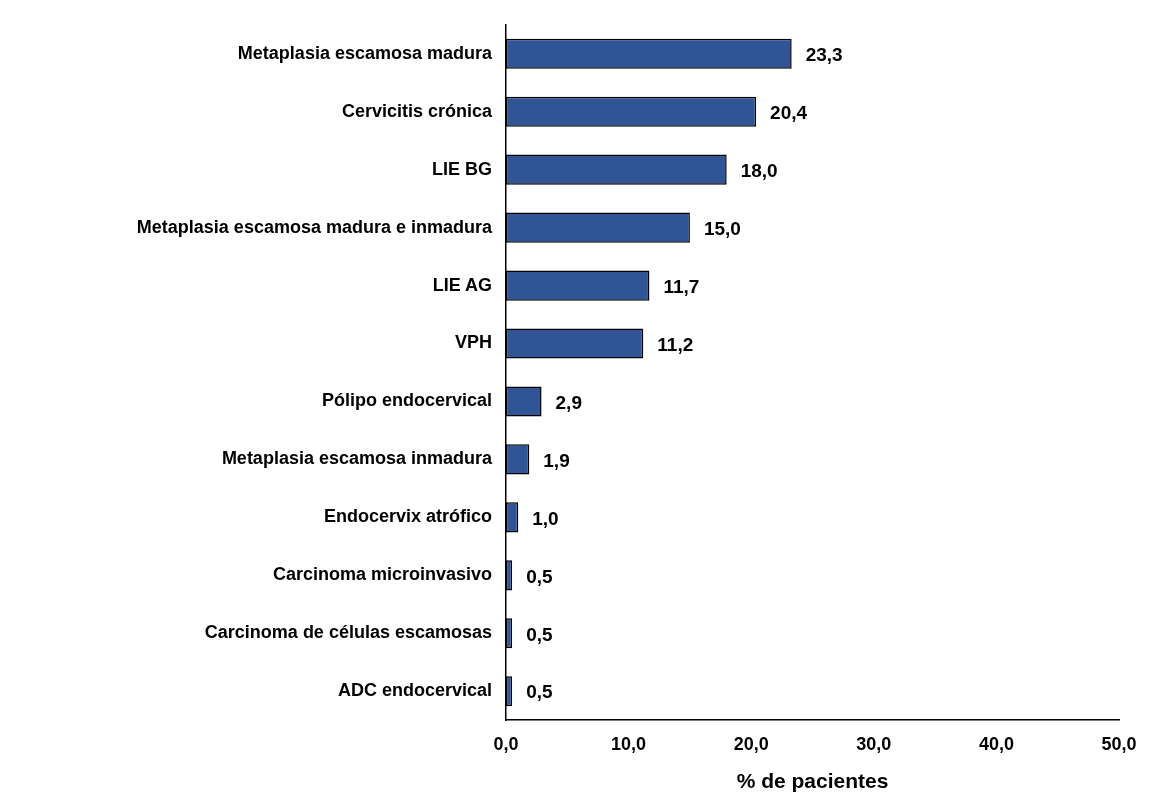  I want to click on y-tick-label: VPH, so click(473, 342).